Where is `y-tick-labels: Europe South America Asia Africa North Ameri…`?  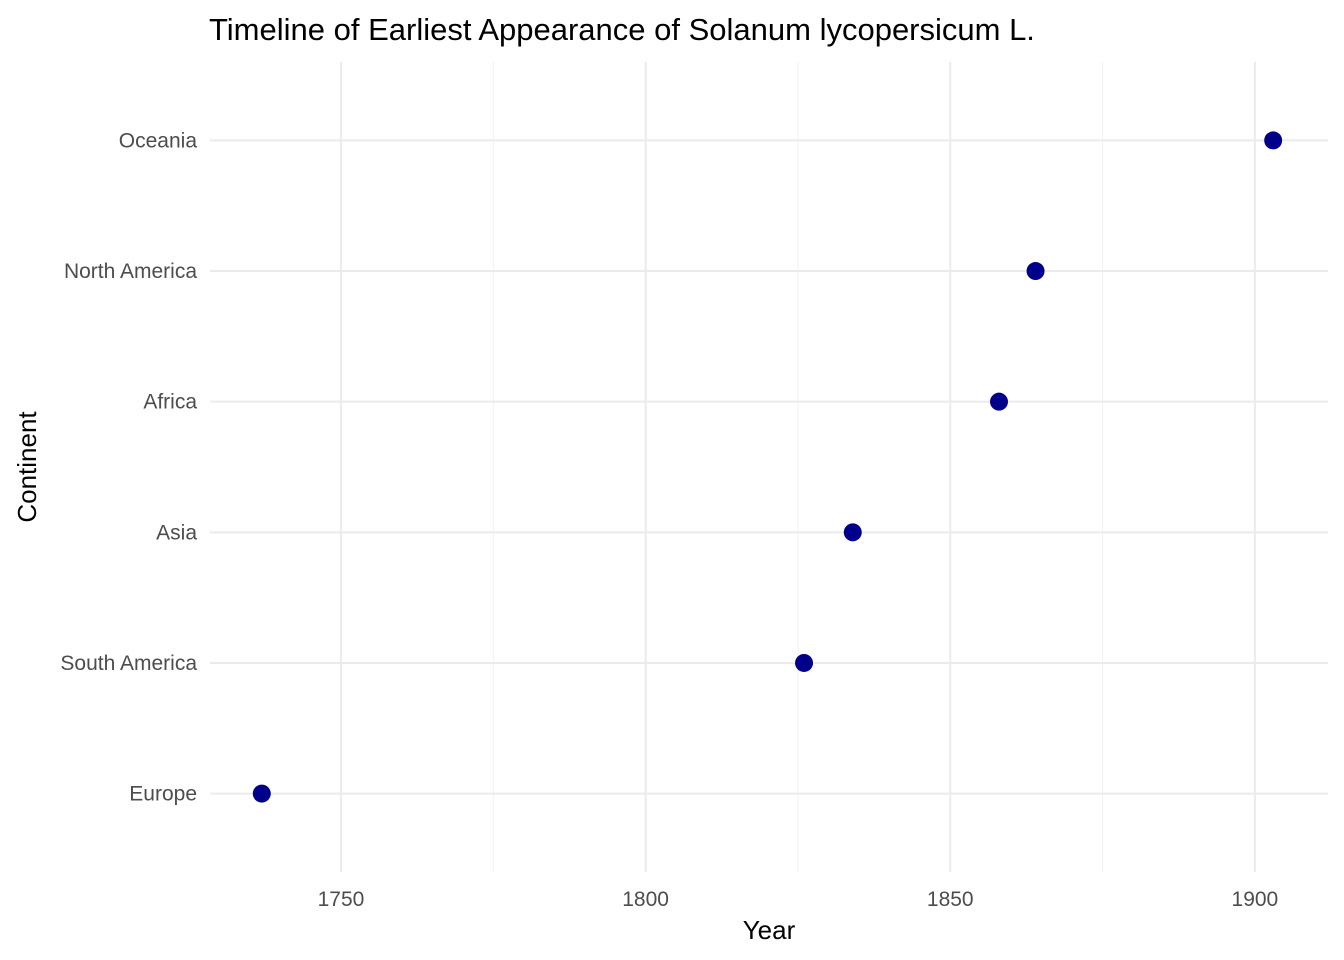 y-tick-labels: Europe South America Asia Africa North Ameri… is located at coordinates (128, 467).